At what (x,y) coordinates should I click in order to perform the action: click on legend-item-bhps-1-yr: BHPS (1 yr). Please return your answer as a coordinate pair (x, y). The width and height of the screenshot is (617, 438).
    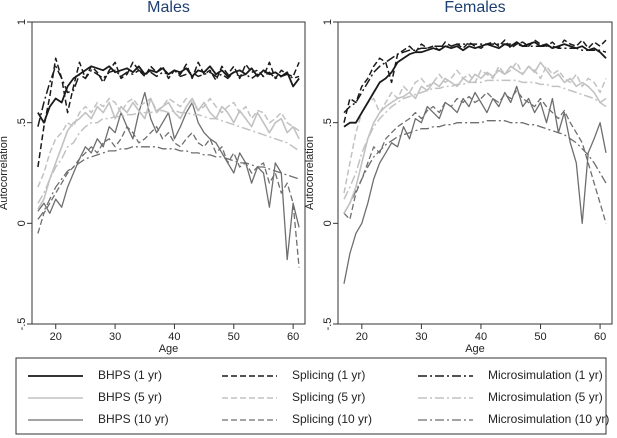
    Looking at the image, I should click on (95, 375).